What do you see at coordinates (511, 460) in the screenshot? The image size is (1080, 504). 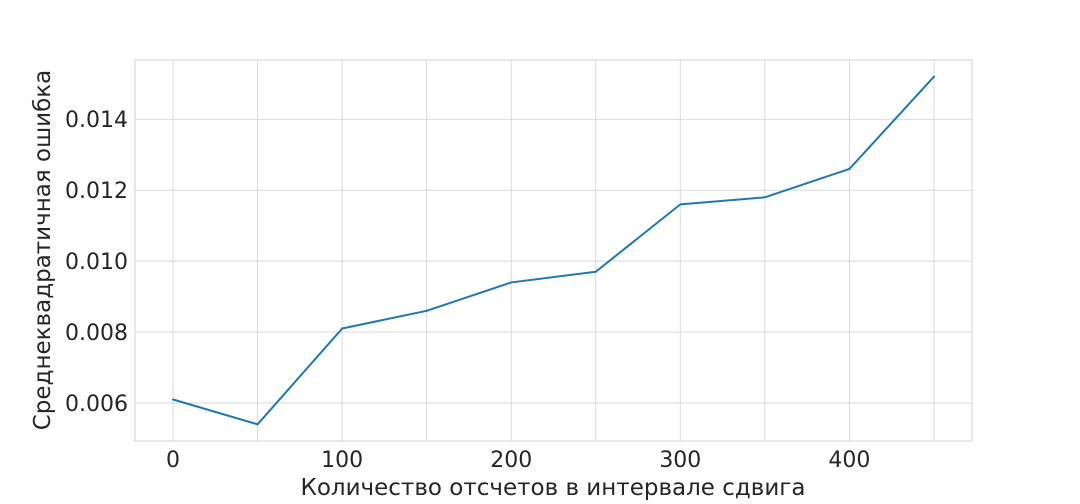 I see `x-tick-label: 200` at bounding box center [511, 460].